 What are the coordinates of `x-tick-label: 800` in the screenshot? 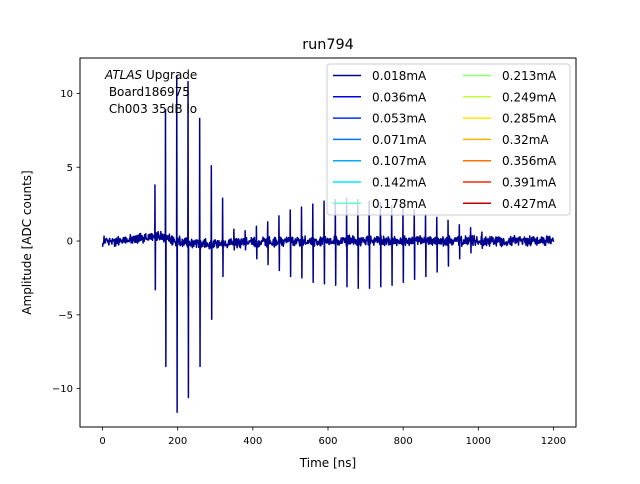 It's located at (403, 441).